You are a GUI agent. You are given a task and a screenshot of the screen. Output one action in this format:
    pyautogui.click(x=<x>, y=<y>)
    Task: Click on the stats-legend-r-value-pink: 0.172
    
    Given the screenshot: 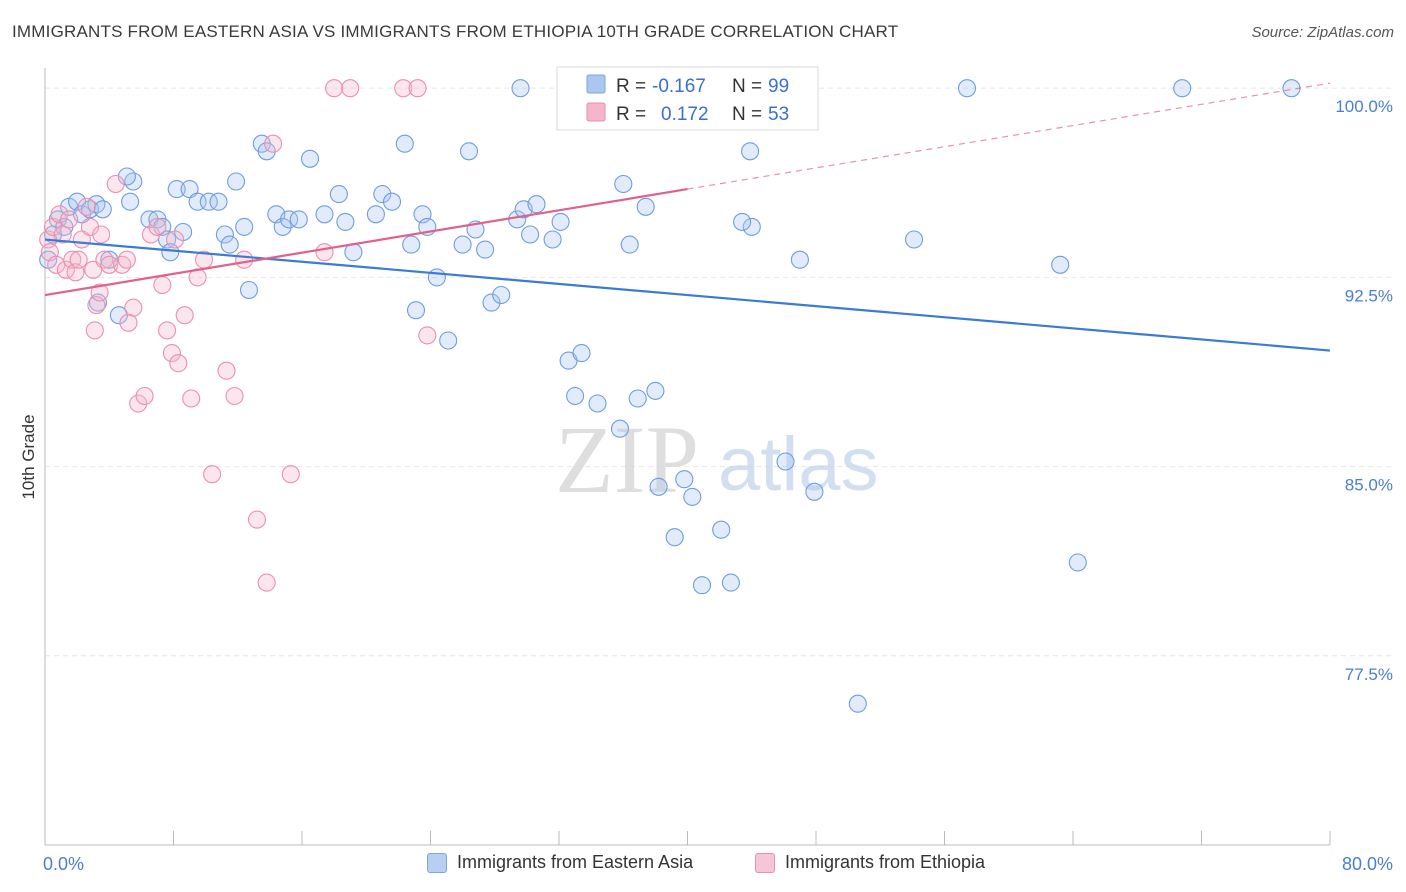 What is the action you would take?
    pyautogui.click(x=685, y=114)
    